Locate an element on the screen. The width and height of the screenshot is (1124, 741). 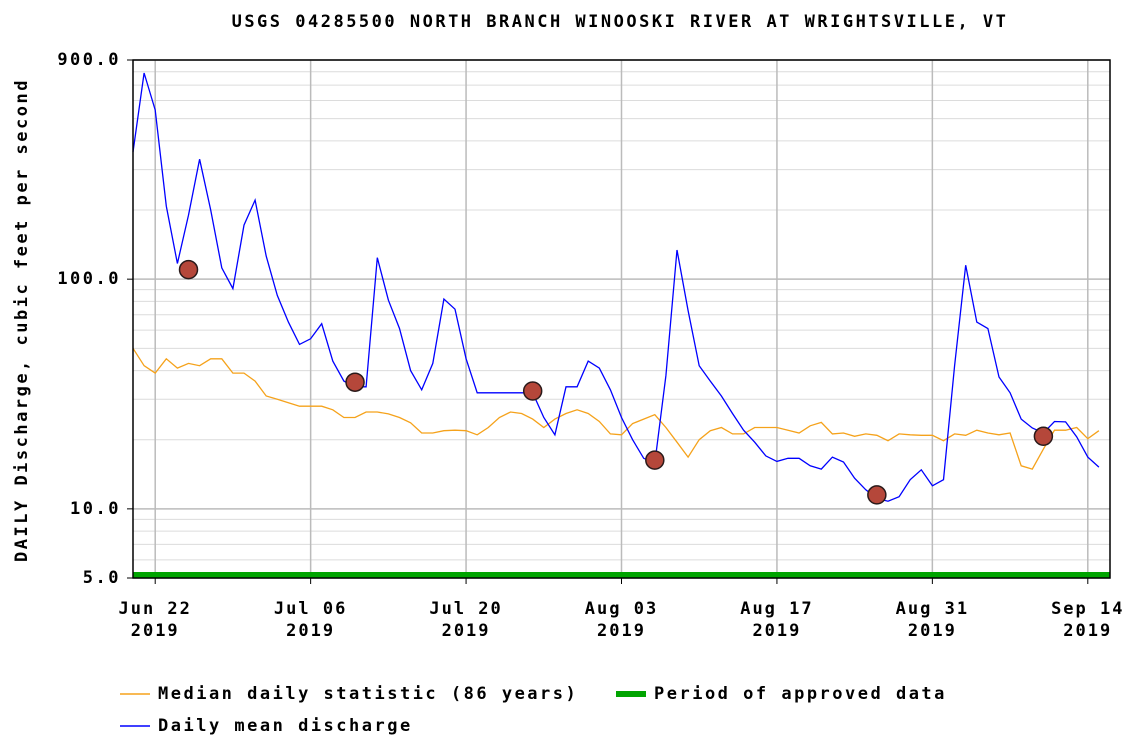
series-line is located at coordinates (616, 408).